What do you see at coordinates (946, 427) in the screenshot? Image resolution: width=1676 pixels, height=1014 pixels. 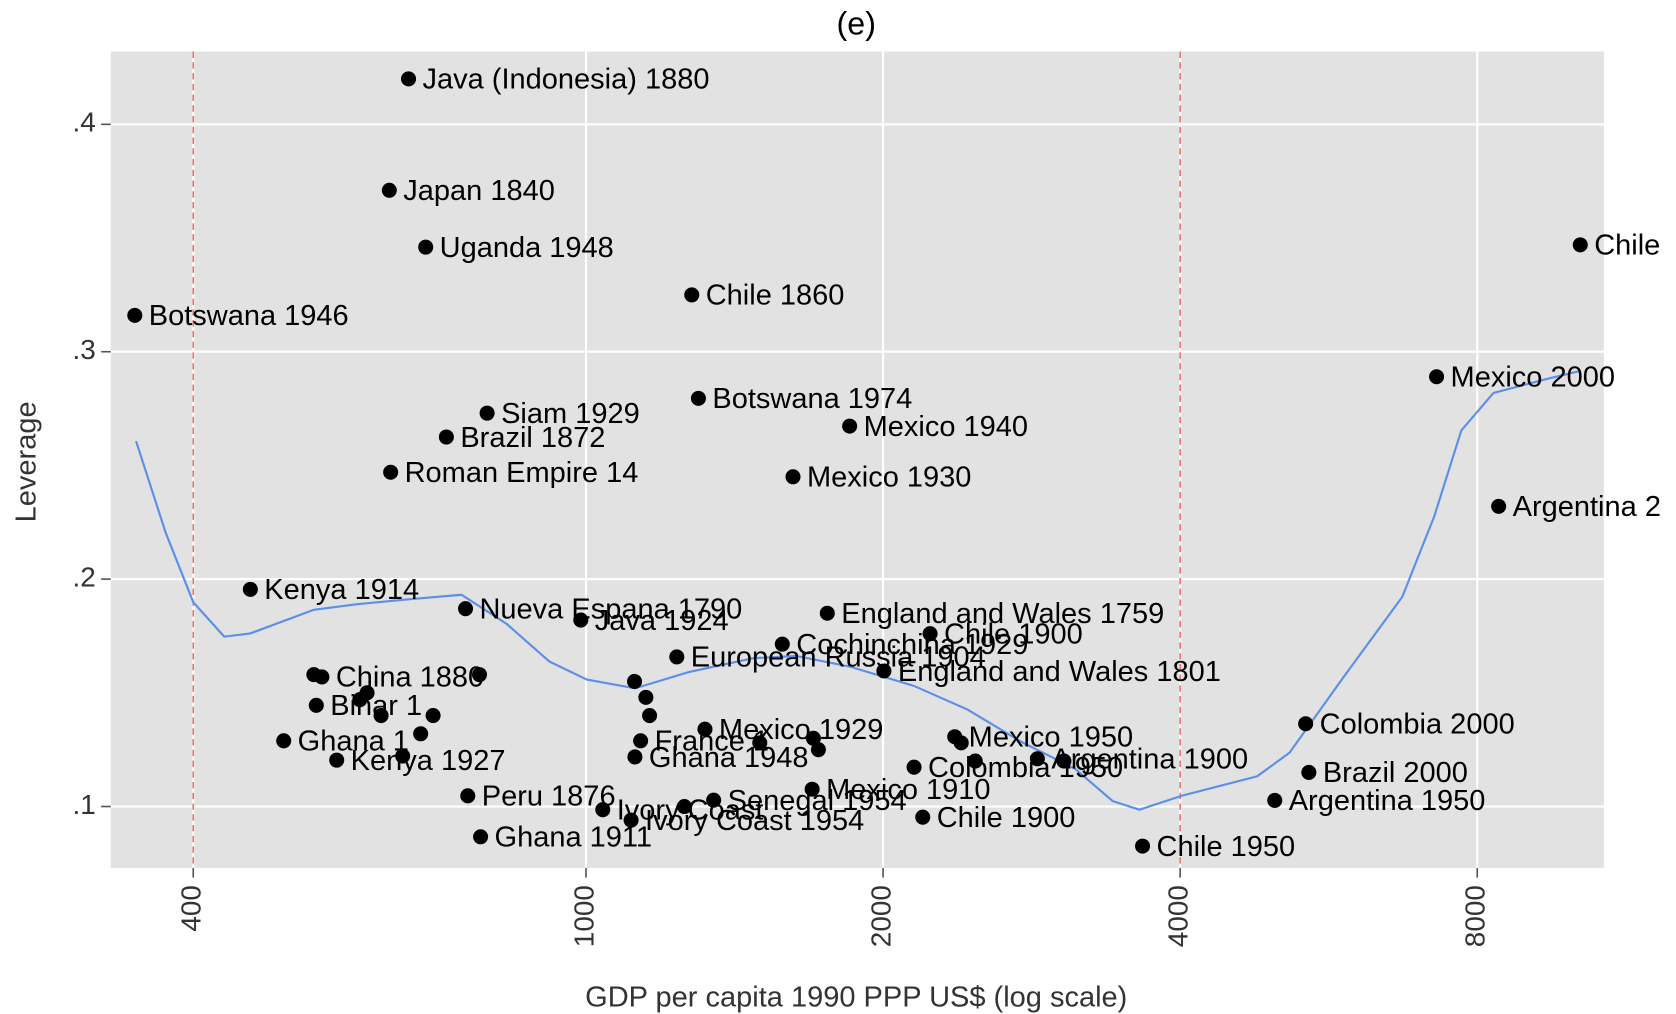 I see `point-label: Mexico 1940` at bounding box center [946, 427].